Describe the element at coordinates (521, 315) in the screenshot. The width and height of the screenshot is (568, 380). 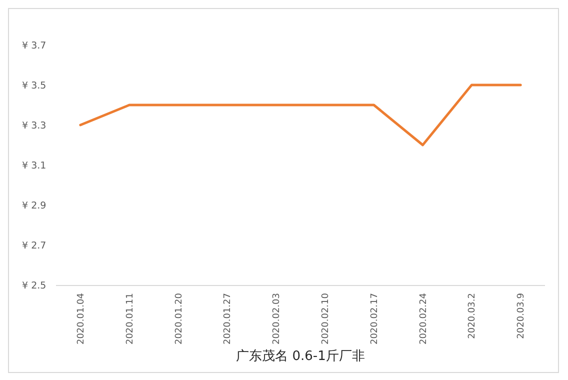
I see `x-tick-label: 2020.03.9` at that location.